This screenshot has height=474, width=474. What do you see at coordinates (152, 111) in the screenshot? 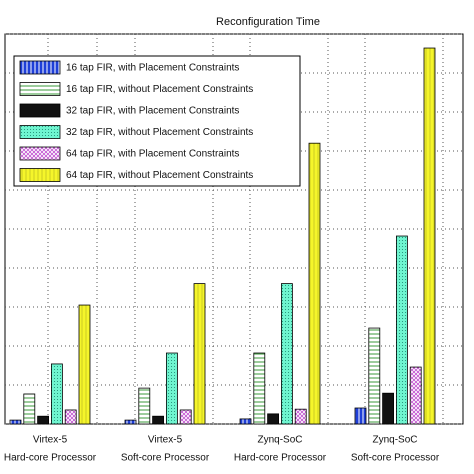
I see `legend-label: 32 tap FIR, with Placement Constraints` at bounding box center [152, 111].